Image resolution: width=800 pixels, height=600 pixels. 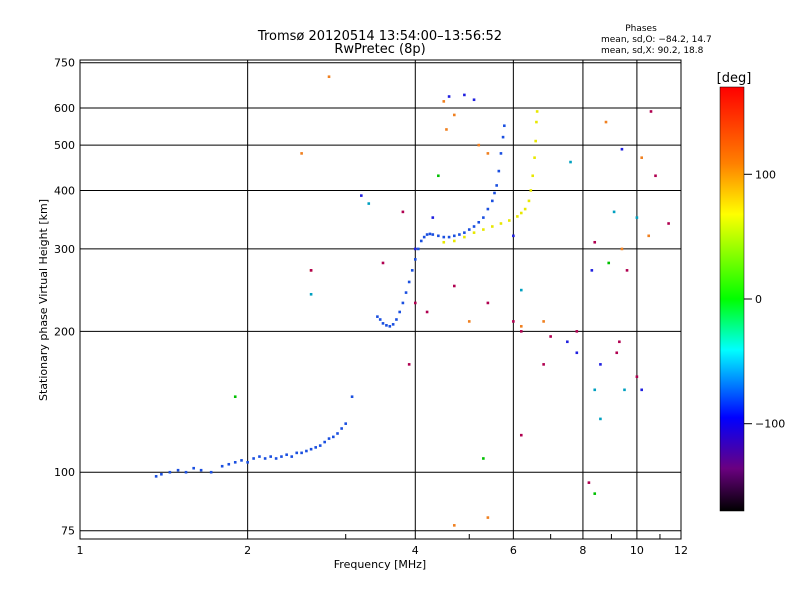 I want to click on phase-stats-line1: mean, sd,O: −84.2, 14.7, so click(x=656, y=40).